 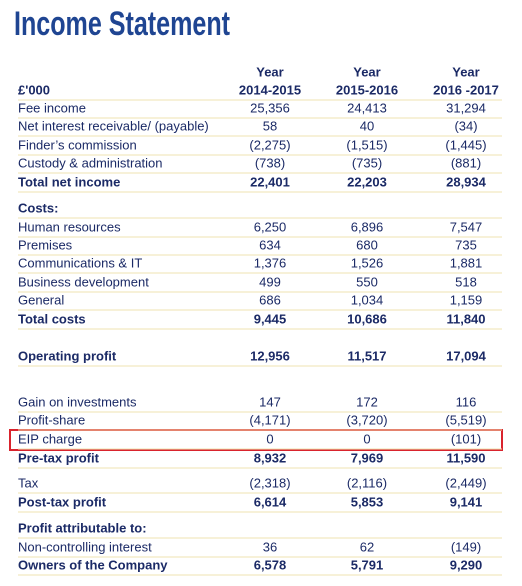 I want to click on cell-value: (881), so click(x=466, y=162).